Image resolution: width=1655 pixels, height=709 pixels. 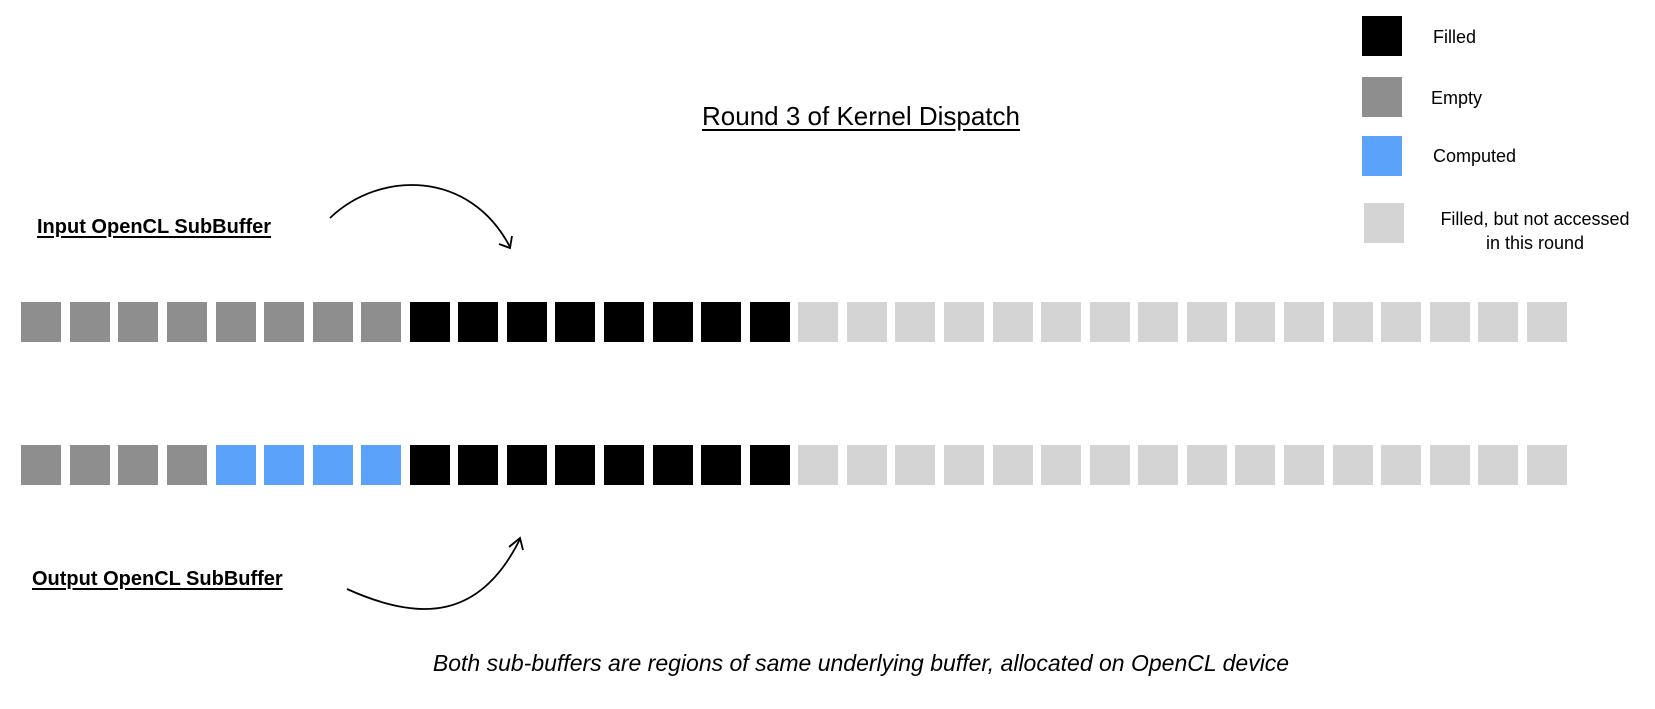 What do you see at coordinates (861, 116) in the screenshot?
I see `diagram-title: Round 3 of Kernel Dispatch` at bounding box center [861, 116].